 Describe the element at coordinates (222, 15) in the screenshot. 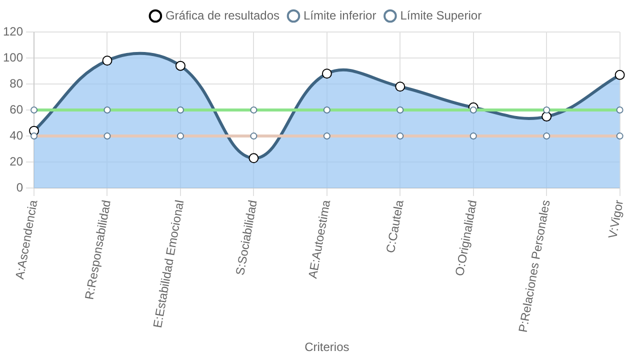

I see `legend-label: Gráfica de resultados` at that location.